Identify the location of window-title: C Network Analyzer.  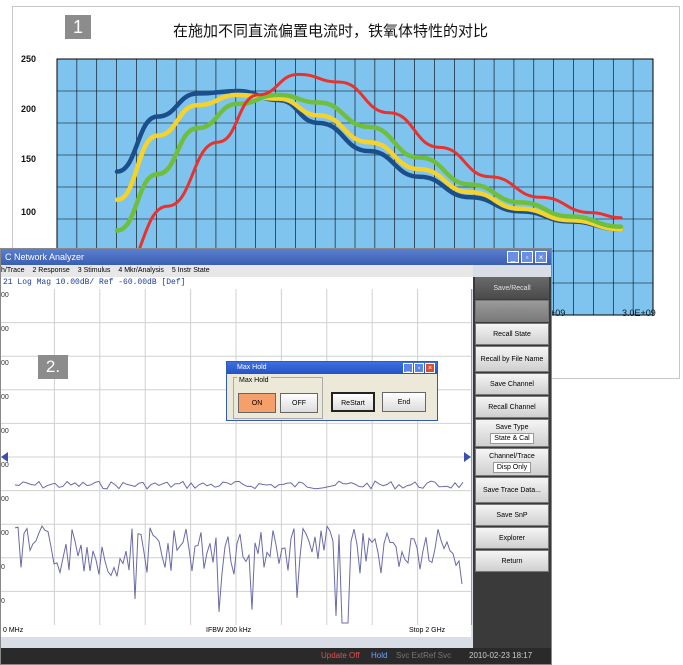
(45, 257).